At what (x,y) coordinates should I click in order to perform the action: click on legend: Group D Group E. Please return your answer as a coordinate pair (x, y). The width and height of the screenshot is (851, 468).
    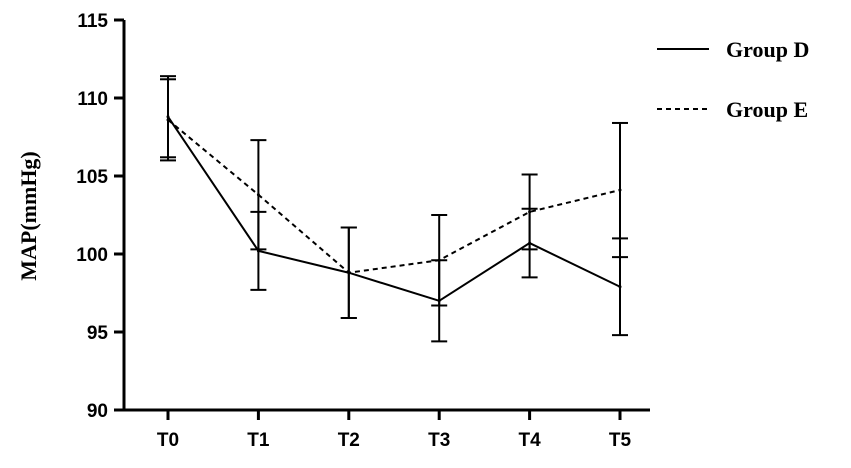
    Looking at the image, I should click on (733, 79).